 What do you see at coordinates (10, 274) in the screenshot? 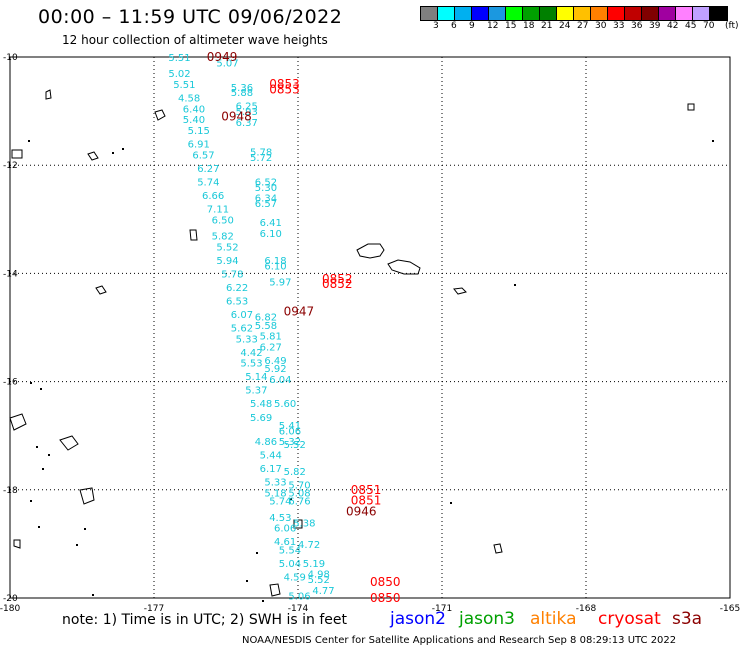
I see `y-tick-label: -14` at bounding box center [10, 274].